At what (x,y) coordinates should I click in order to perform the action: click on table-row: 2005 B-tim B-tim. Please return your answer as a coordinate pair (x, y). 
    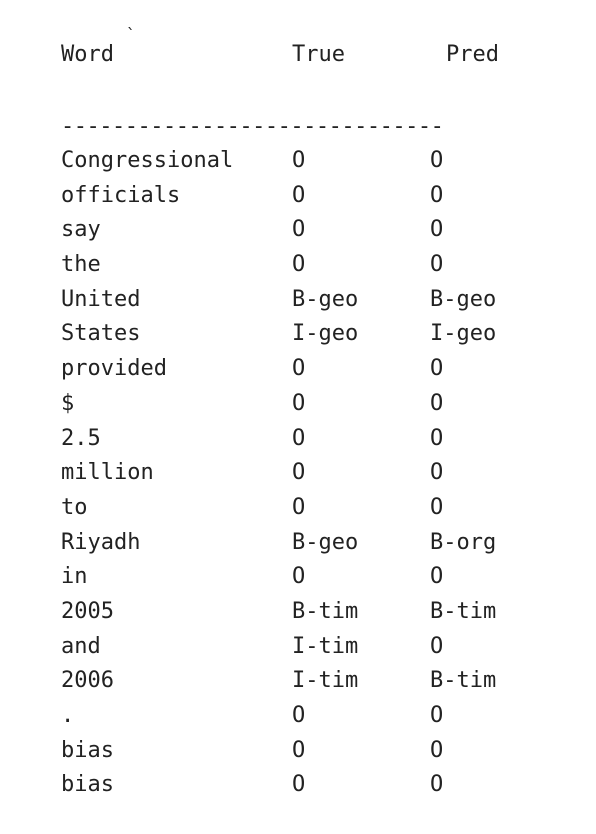
    Looking at the image, I should click on (298, 612).